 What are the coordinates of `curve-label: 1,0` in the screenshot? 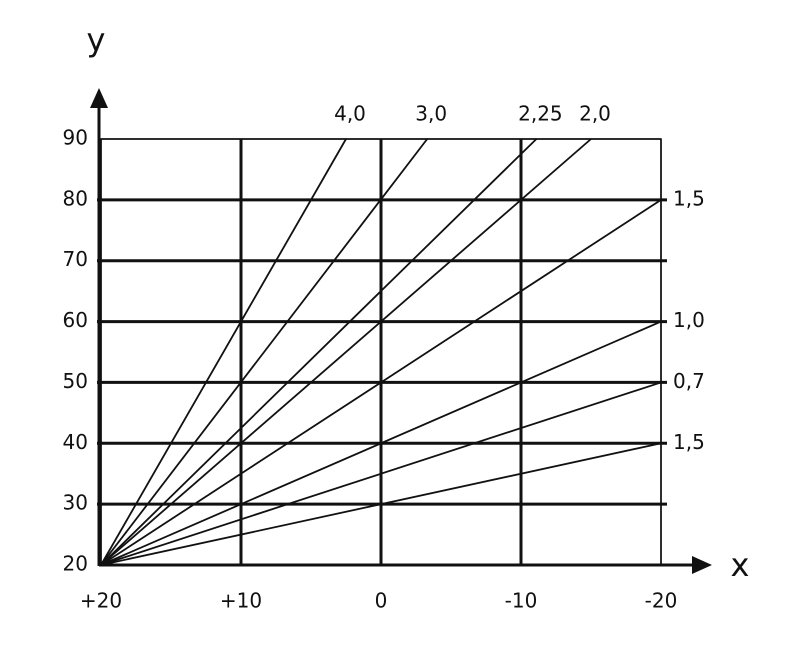 It's located at (689, 320).